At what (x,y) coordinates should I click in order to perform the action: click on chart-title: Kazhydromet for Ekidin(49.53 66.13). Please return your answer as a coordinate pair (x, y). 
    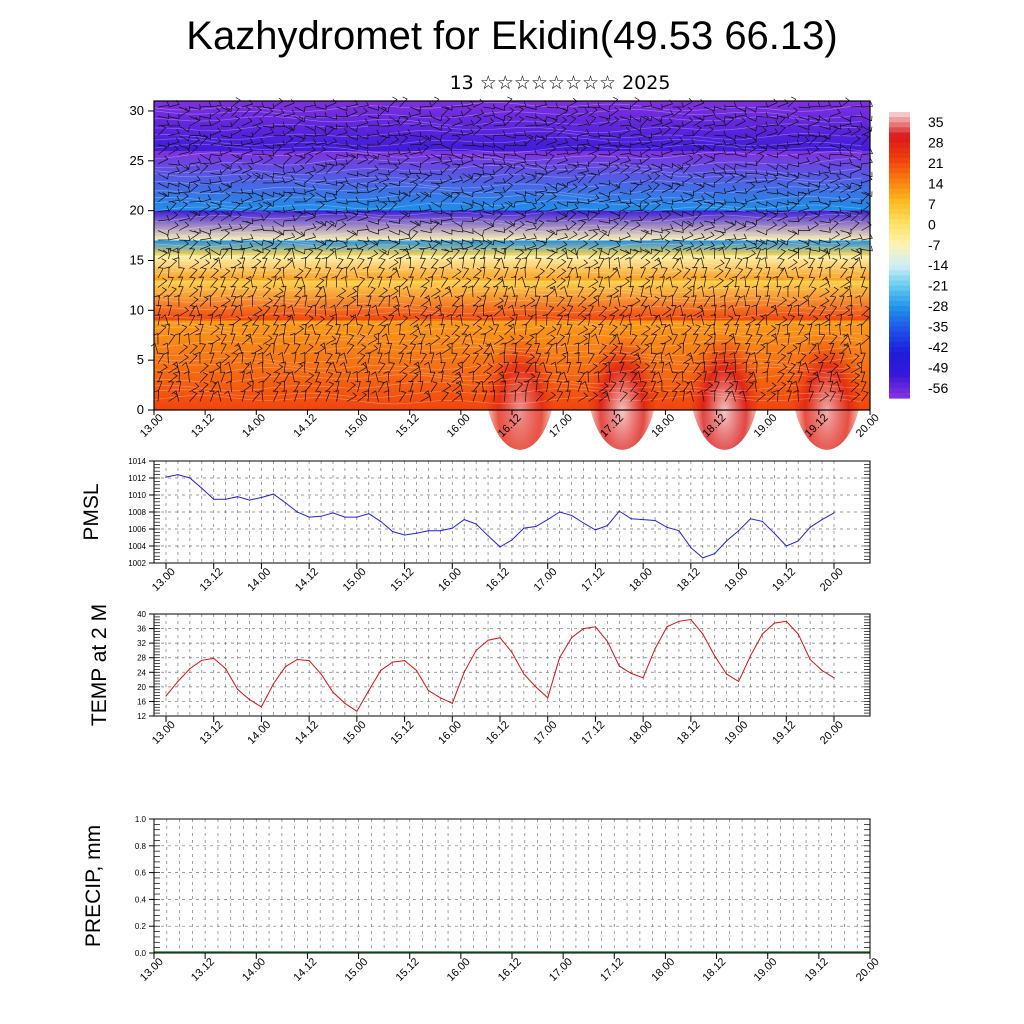
    Looking at the image, I should click on (512, 36).